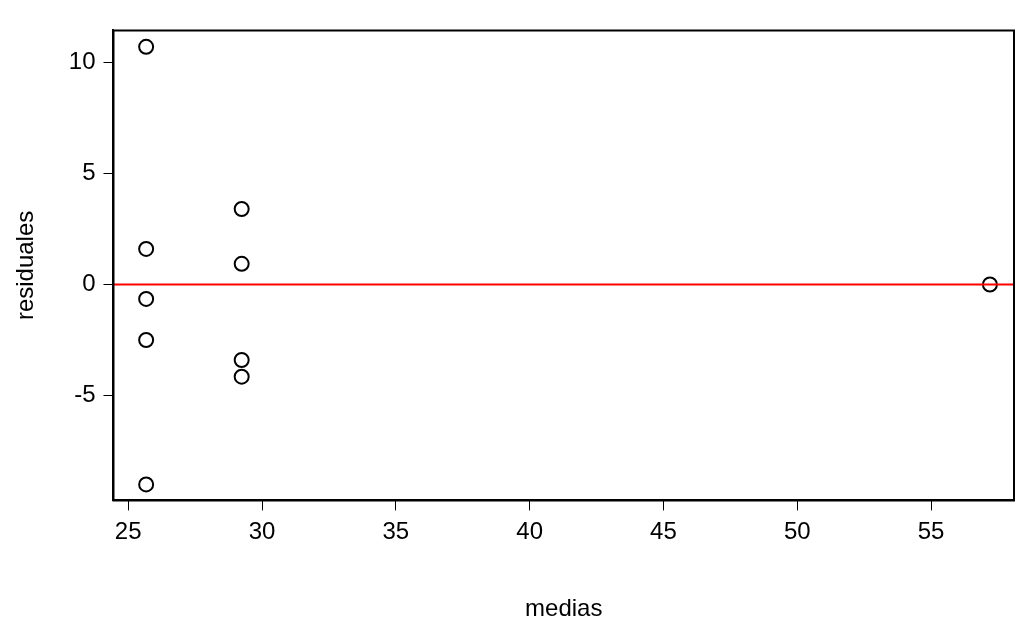 Image resolution: width=1031 pixels, height=640 pixels. Describe the element at coordinates (262, 531) in the screenshot. I see `x-tick-label: 30` at that location.